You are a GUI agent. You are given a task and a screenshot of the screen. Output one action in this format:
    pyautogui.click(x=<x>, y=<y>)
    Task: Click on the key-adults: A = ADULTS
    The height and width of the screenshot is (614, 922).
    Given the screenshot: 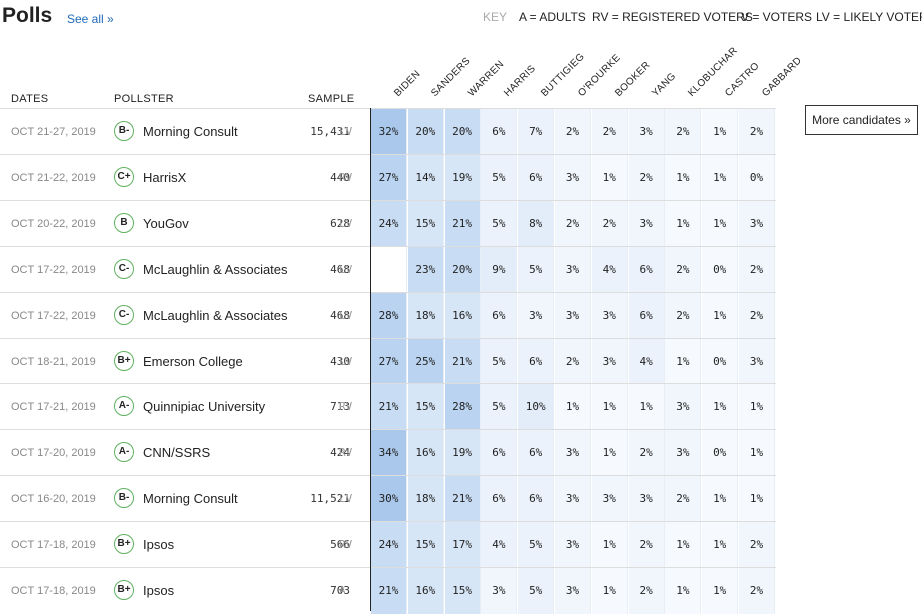 What is the action you would take?
    pyautogui.click(x=552, y=17)
    